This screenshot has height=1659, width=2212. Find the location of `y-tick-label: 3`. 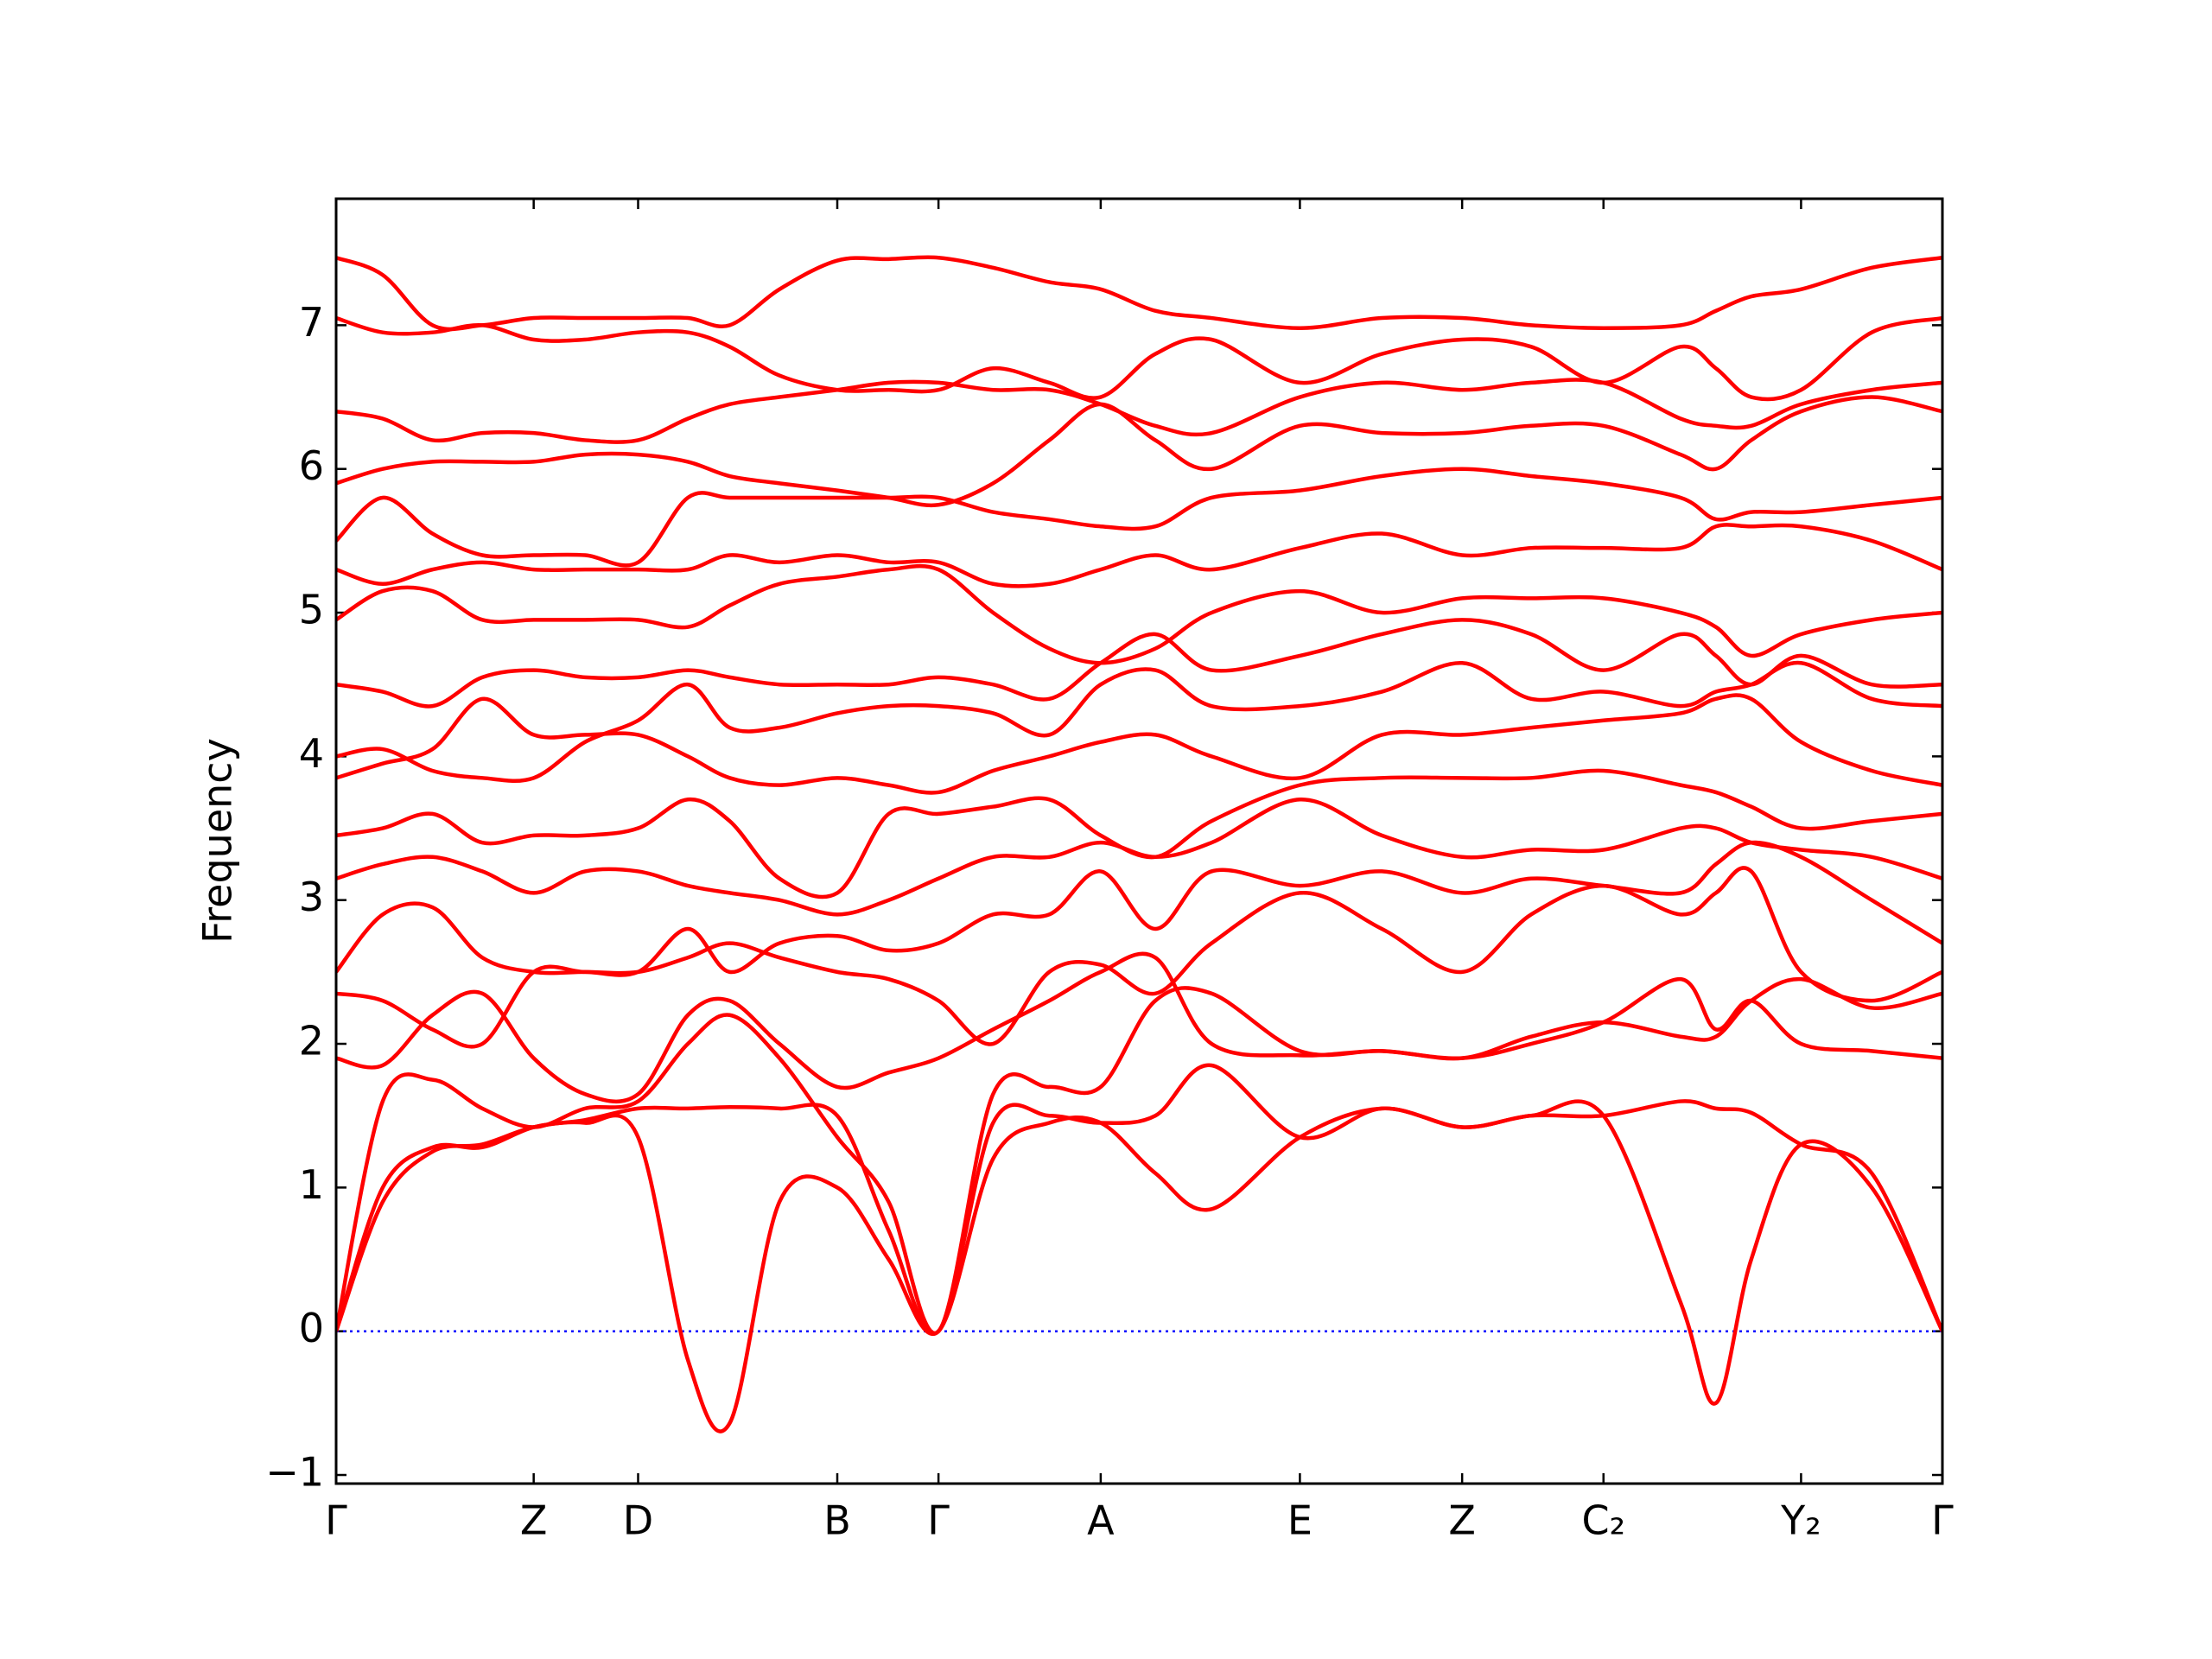

y-tick-label: 3 is located at coordinates (311, 897).